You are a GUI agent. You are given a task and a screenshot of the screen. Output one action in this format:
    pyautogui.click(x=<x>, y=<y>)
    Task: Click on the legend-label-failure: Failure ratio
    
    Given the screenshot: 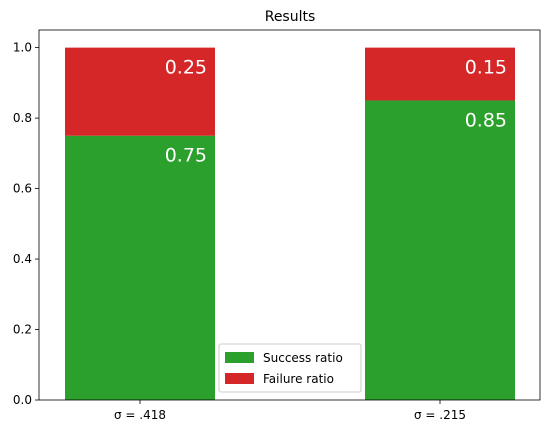 What is the action you would take?
    pyautogui.click(x=298, y=379)
    